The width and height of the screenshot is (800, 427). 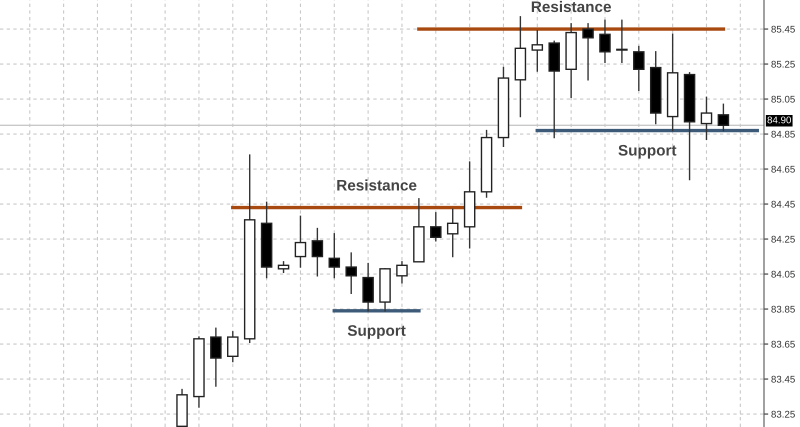 What do you see at coordinates (783, 64) in the screenshot?
I see `y-tick-label: 85.25` at bounding box center [783, 64].